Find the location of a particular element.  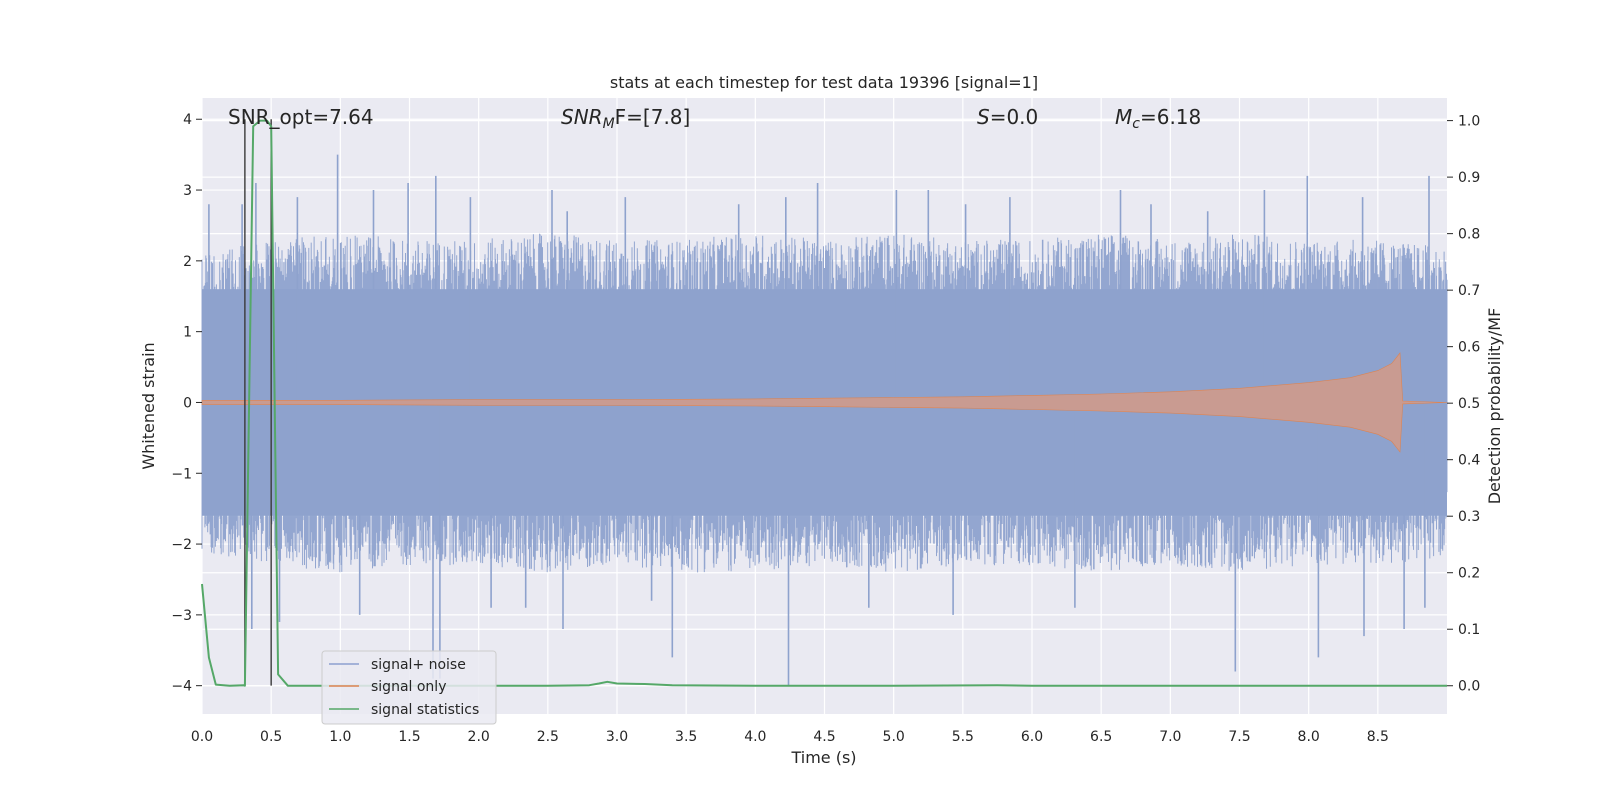

right-y-tick-label: 0.8 is located at coordinates (1469, 235).